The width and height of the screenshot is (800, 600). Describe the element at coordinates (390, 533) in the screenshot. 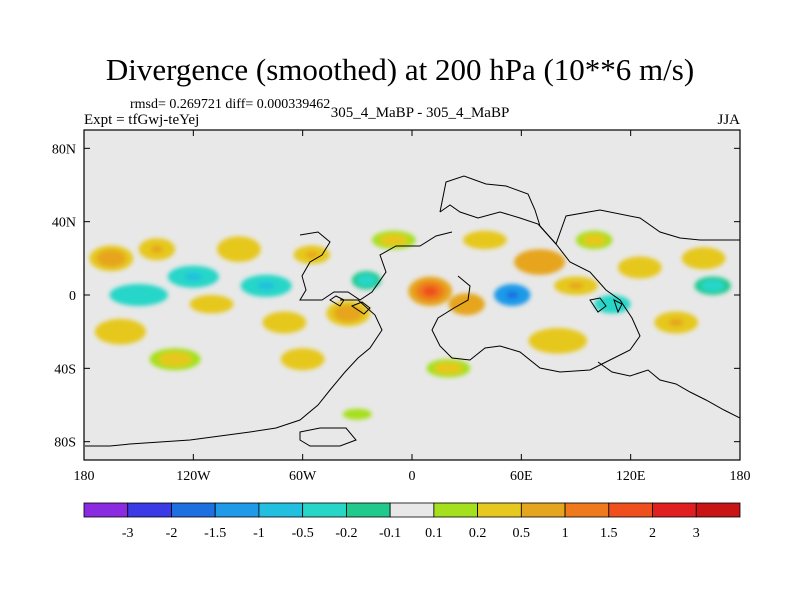

I see `colorbar-label: -0.1` at that location.